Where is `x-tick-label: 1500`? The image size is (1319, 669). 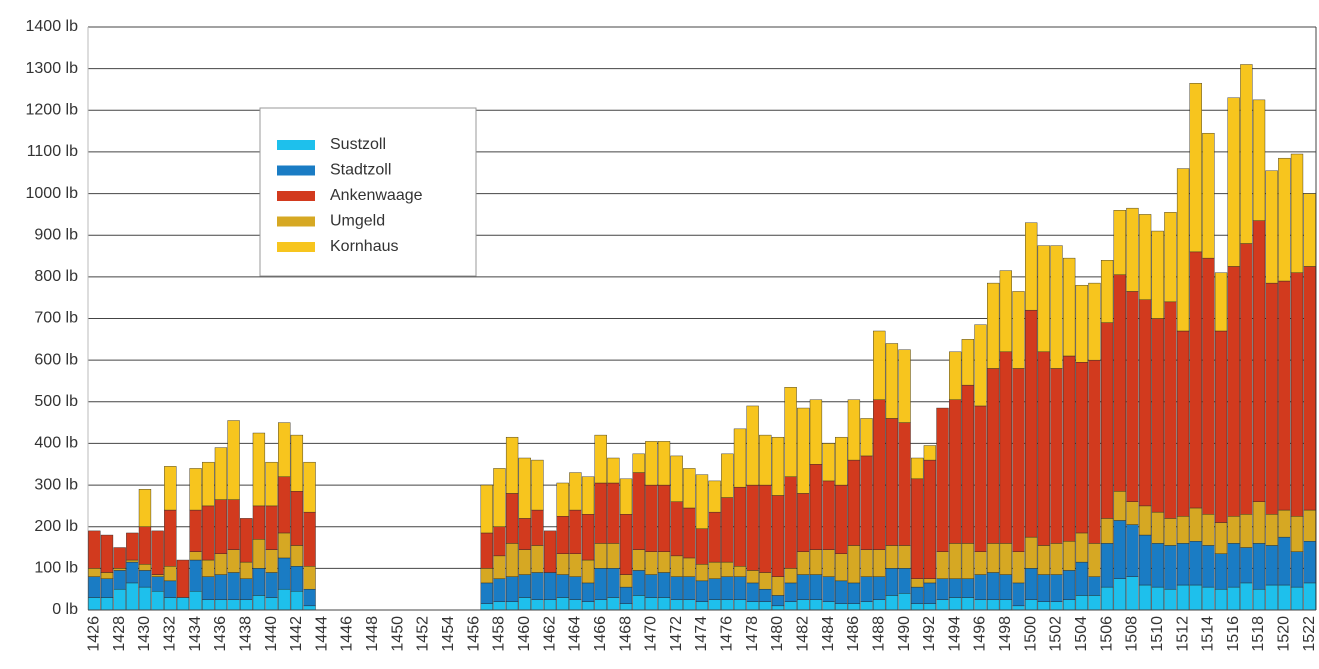
x-tick-label: 1500 is located at coordinates (1030, 634).